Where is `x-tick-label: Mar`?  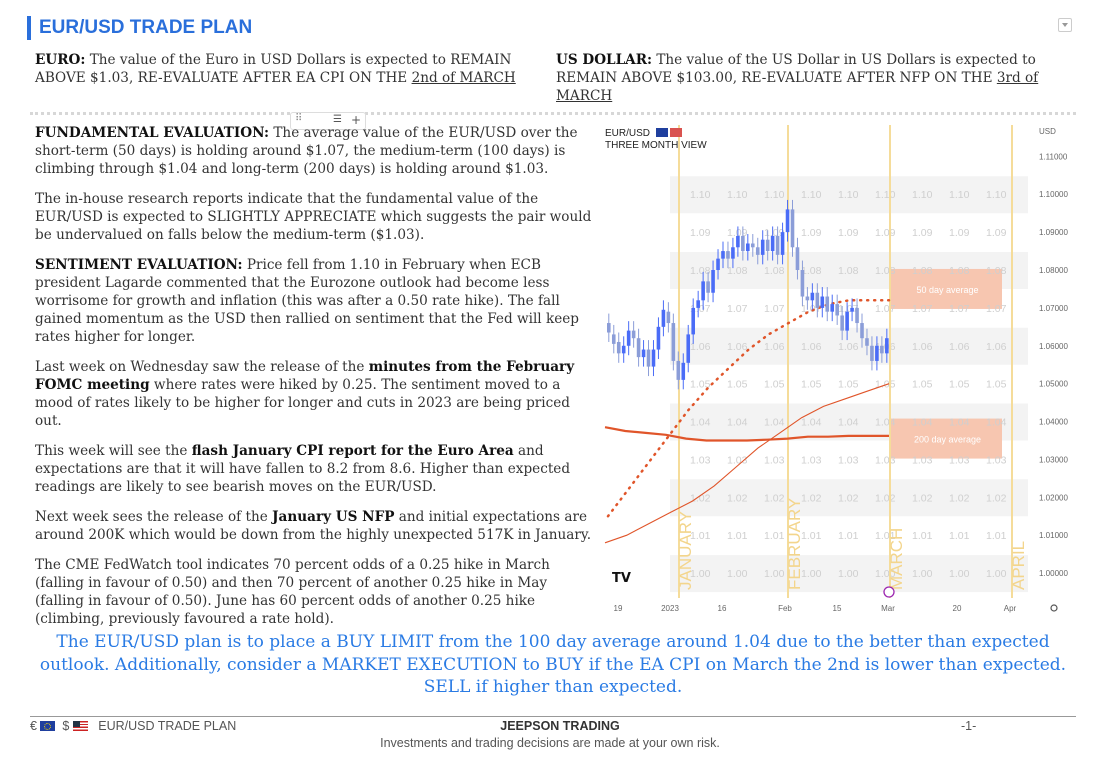
x-tick-label: Mar is located at coordinates (888, 608).